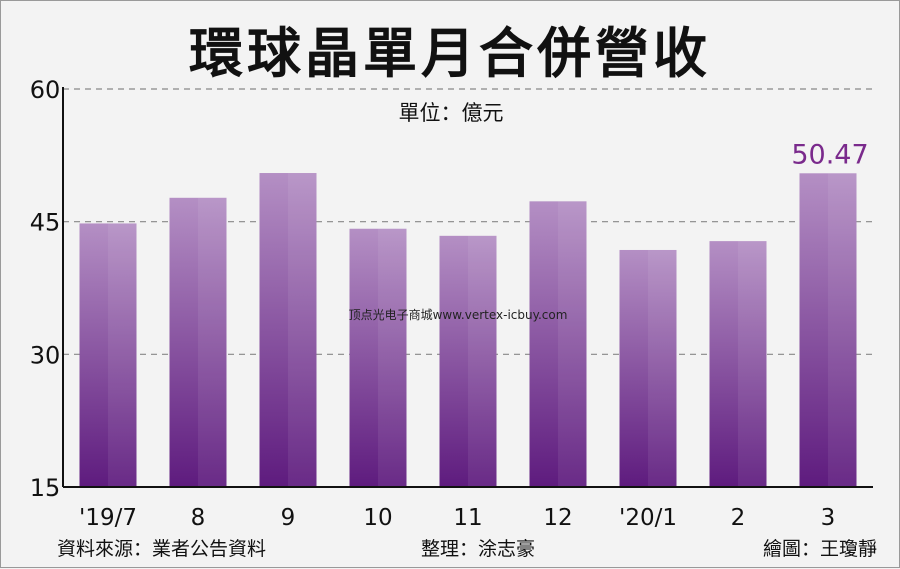 Image resolution: width=900 pixels, height=569 pixels. What do you see at coordinates (45, 90) in the screenshot?
I see `y-tick-label: 60` at bounding box center [45, 90].